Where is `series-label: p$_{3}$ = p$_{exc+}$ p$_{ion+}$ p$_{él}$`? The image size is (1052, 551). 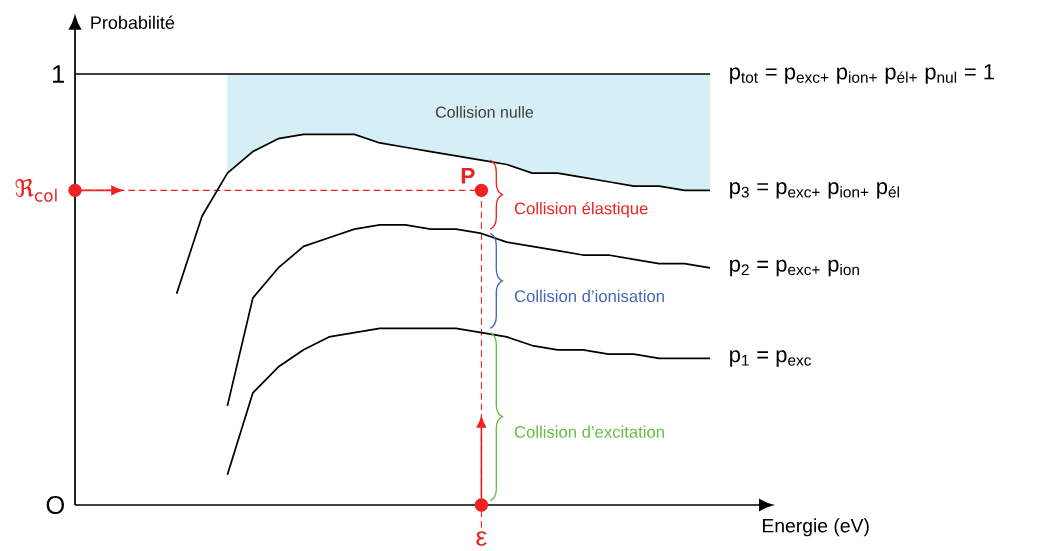
series-label: p$_{3}$ = p$_{exc+}$ p$_{ion+}$ p$_{él}$ is located at coordinates (814, 190).